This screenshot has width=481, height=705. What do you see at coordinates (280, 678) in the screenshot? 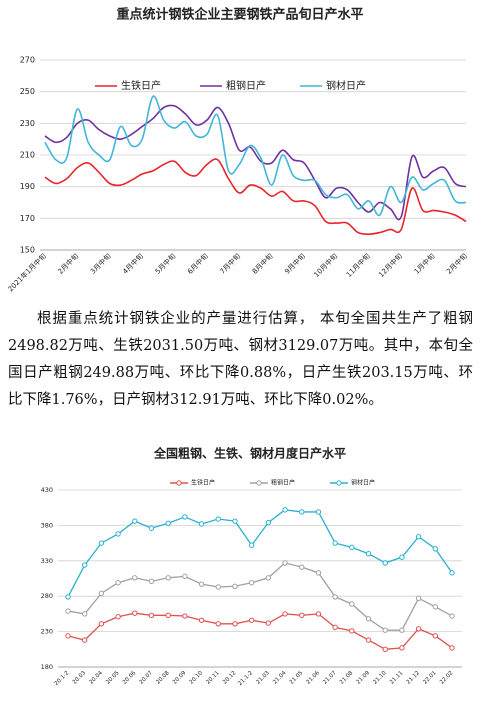
I see `x-tick-label: 21.04` at bounding box center [280, 678].